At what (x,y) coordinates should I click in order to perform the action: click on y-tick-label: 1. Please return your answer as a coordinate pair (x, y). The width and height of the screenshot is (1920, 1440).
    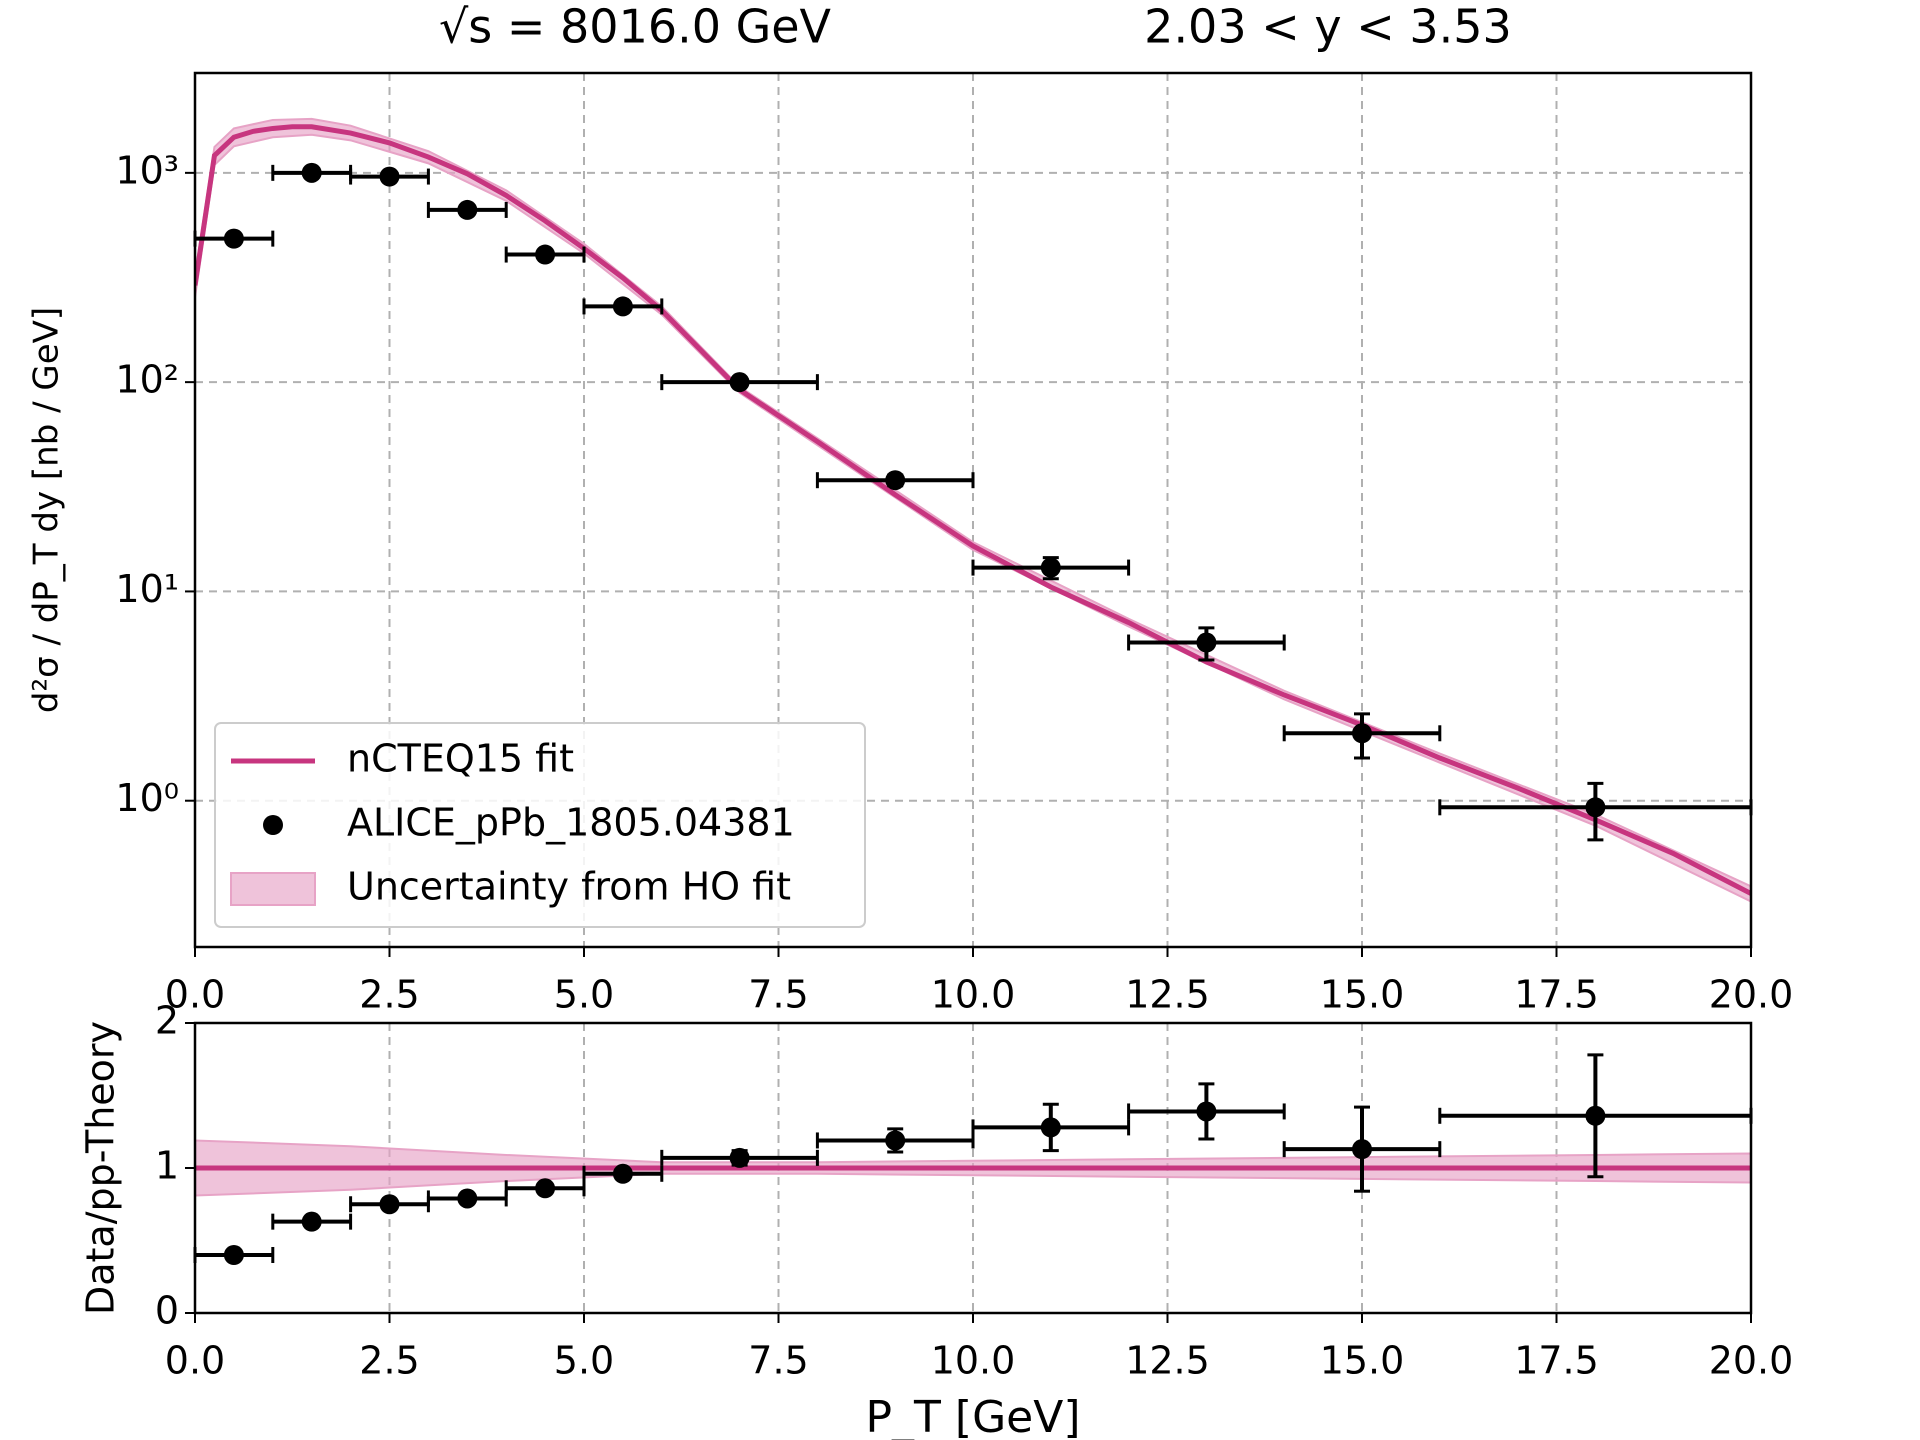
    Looking at the image, I should click on (167, 1166).